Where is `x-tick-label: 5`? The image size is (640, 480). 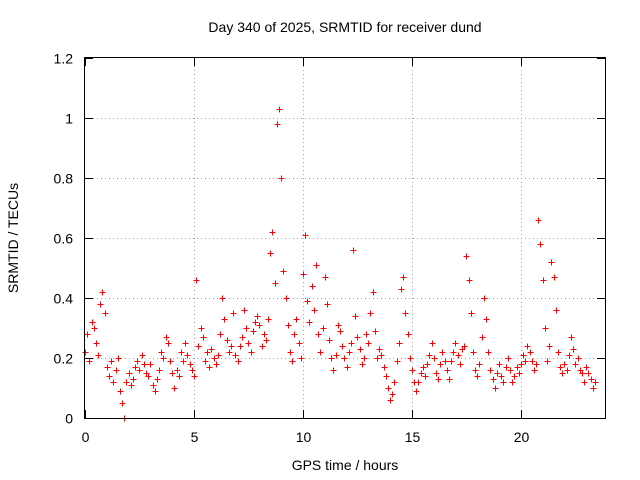
x-tick-label: 5 is located at coordinates (195, 437).